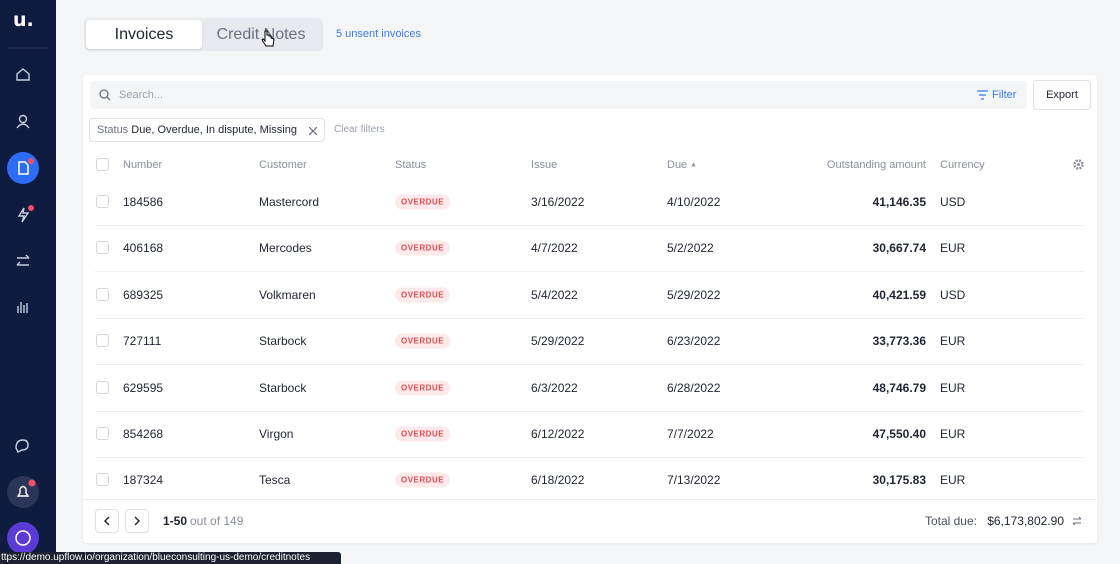 Image resolution: width=1120 pixels, height=564 pixels. I want to click on table-cell: 5/4/2022, so click(554, 294).